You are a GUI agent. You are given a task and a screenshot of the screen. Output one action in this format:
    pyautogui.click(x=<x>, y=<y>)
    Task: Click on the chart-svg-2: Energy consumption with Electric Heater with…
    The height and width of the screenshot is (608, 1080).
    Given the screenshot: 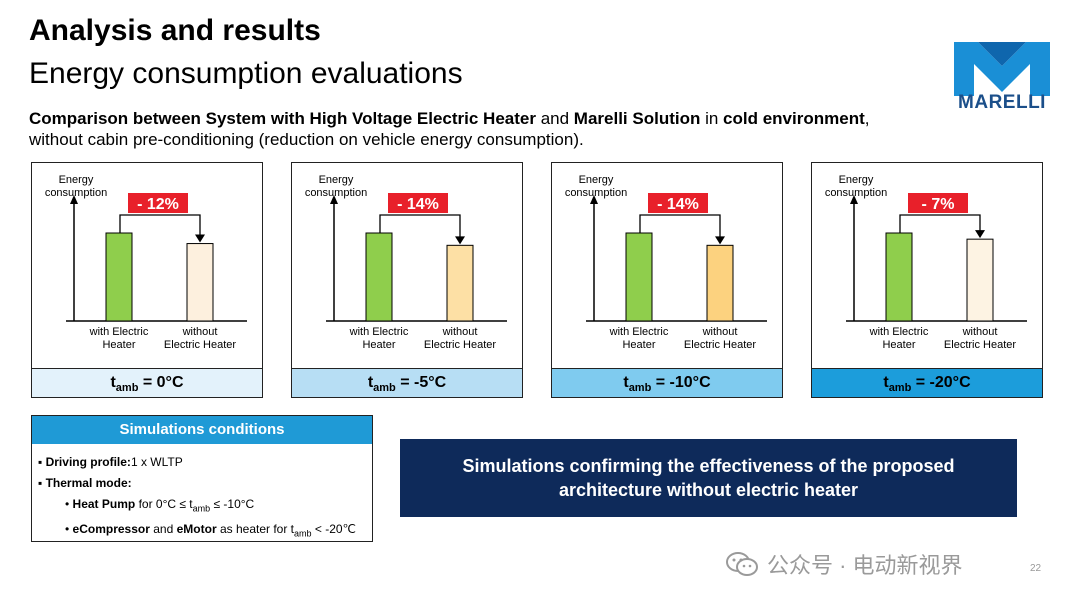 What is the action you would take?
    pyautogui.click(x=666, y=262)
    